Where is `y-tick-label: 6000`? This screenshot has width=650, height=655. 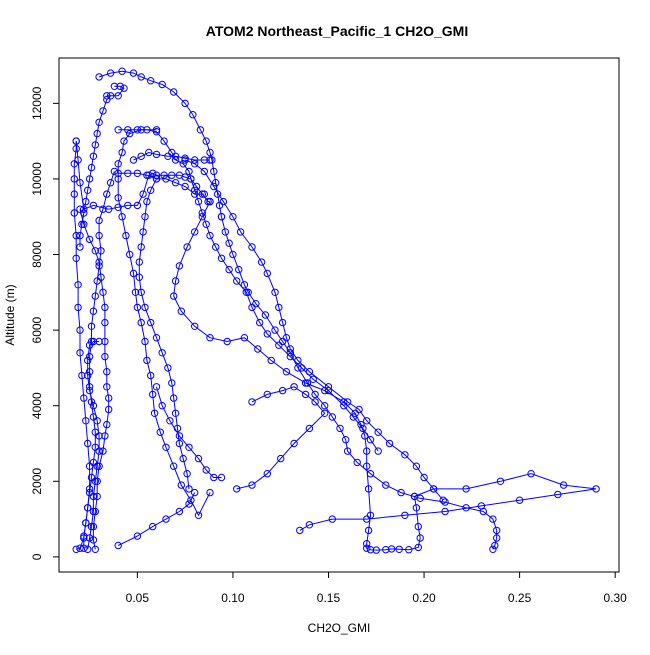
y-tick-label: 6000 is located at coordinates (37, 329).